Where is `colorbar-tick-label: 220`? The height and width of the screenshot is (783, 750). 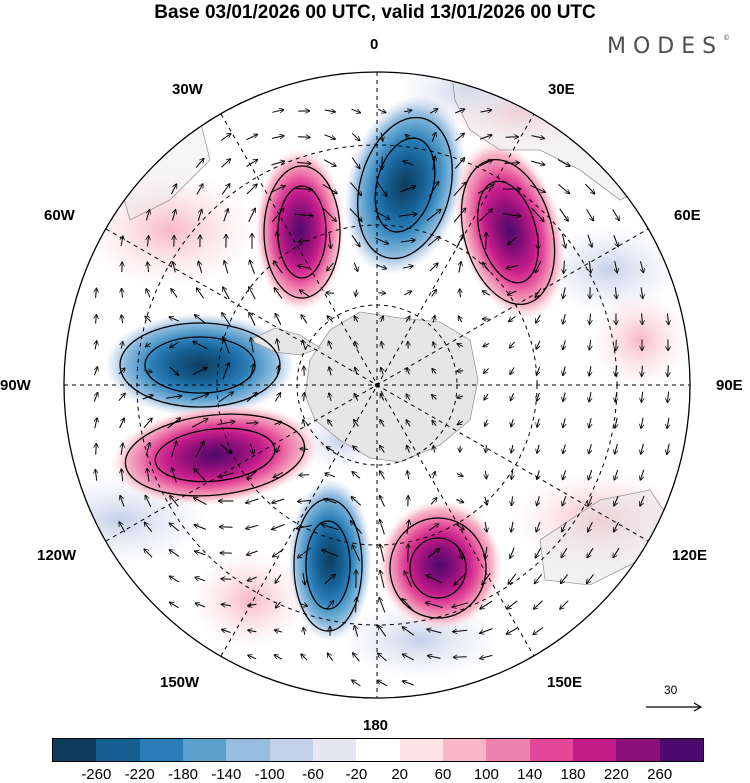 colorbar-tick-label: 220 is located at coordinates (616, 774).